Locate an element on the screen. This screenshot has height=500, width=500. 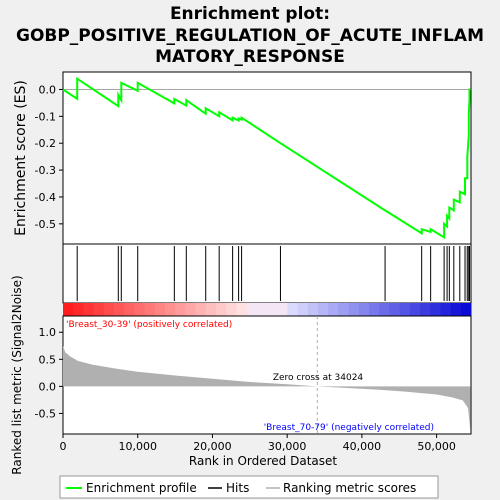
metric-y-tick-label: 0.0 is located at coordinates (48, 386).